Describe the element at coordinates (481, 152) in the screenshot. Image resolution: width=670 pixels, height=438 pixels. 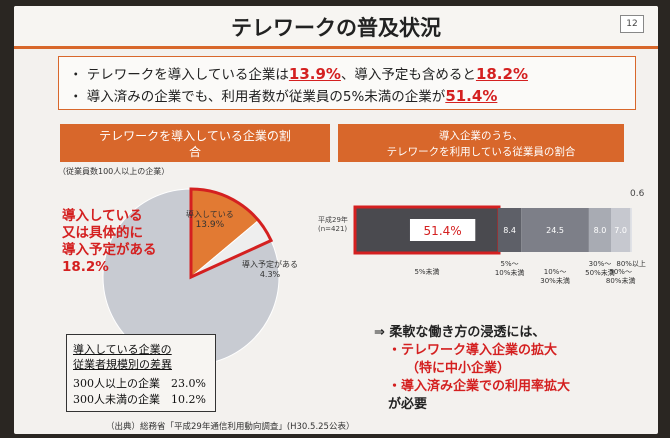
I see `right-header-line-2: テレワークを利用している従業員の割合` at that location.